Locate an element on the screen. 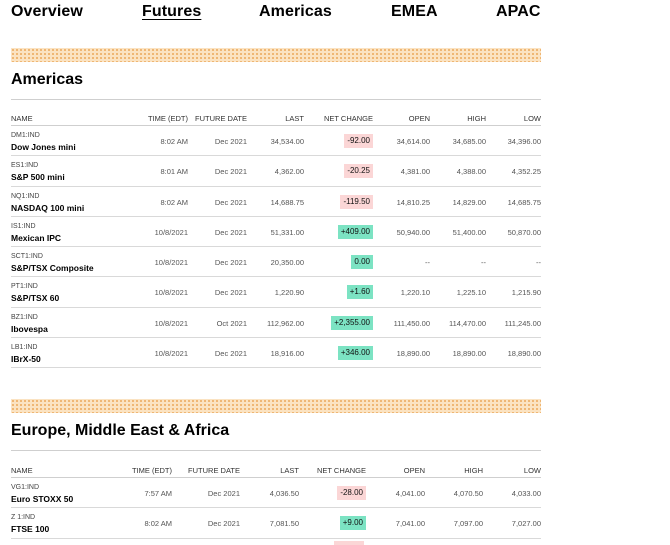 This screenshot has height=545, width=670. net-change-badge: +409.00 is located at coordinates (355, 231).